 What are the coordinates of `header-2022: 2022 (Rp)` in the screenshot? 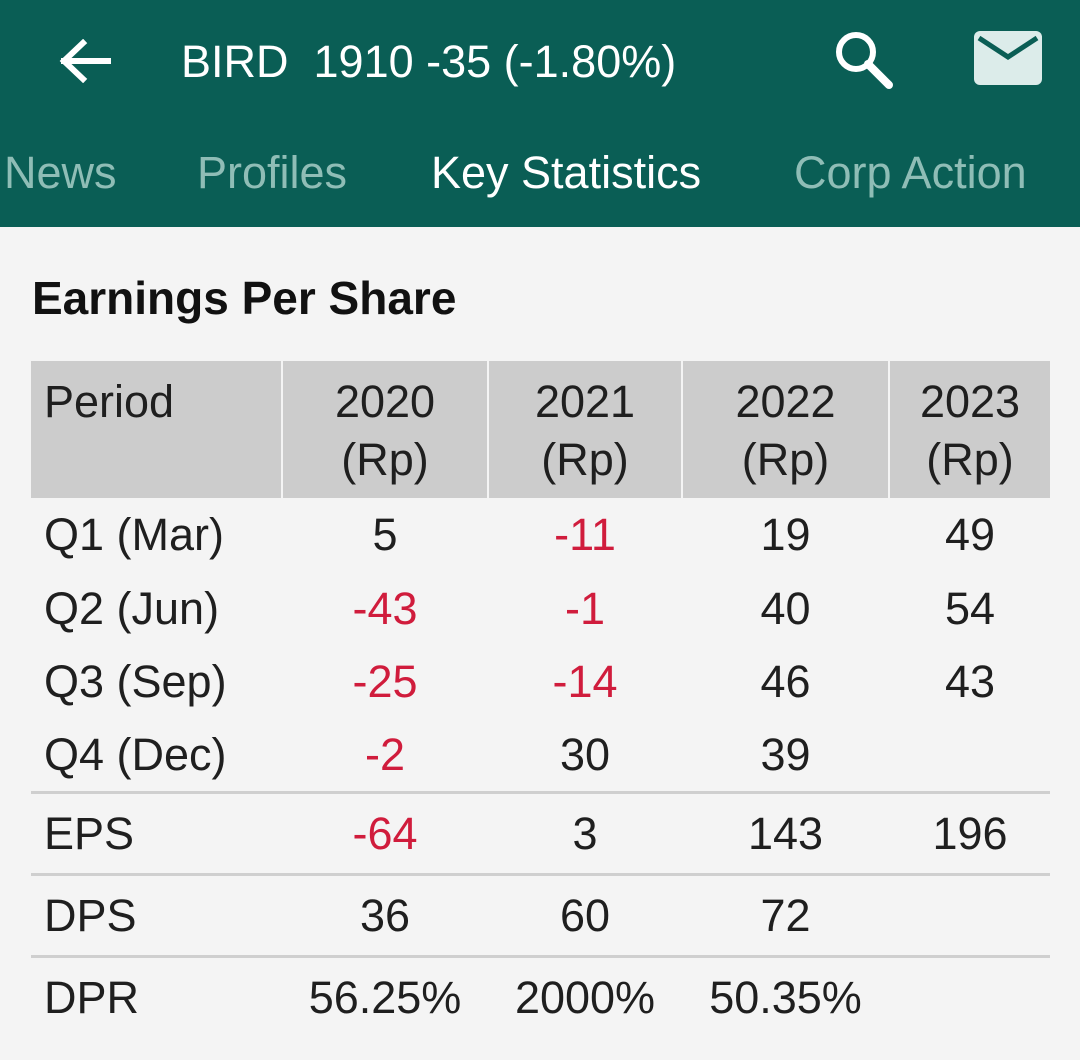 It's located at (785, 429).